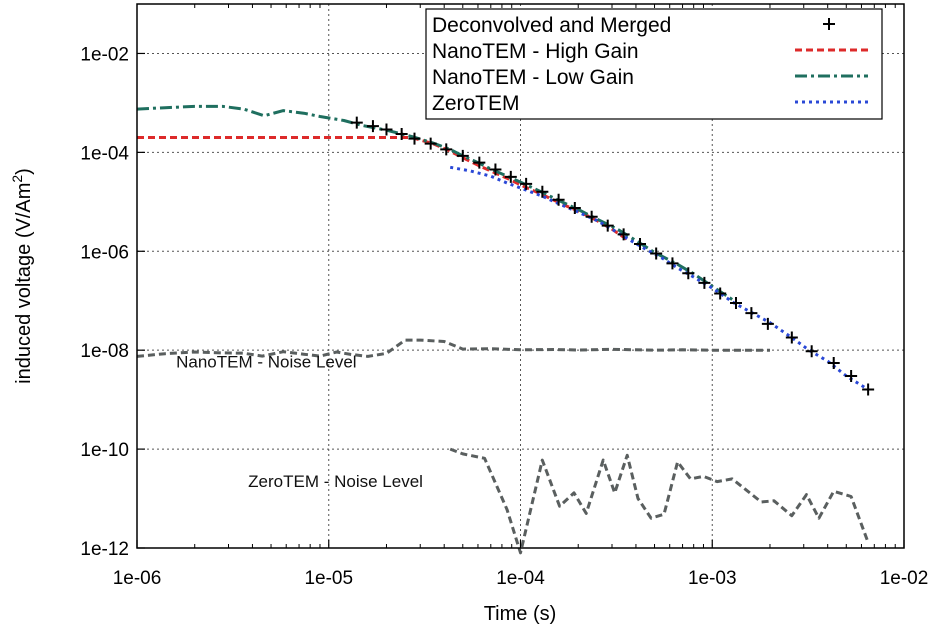 This screenshot has width=933, height=633. What do you see at coordinates (24, 283) in the screenshot?
I see `y-axis-label-main: induced voltage (V/Am` at bounding box center [24, 283].